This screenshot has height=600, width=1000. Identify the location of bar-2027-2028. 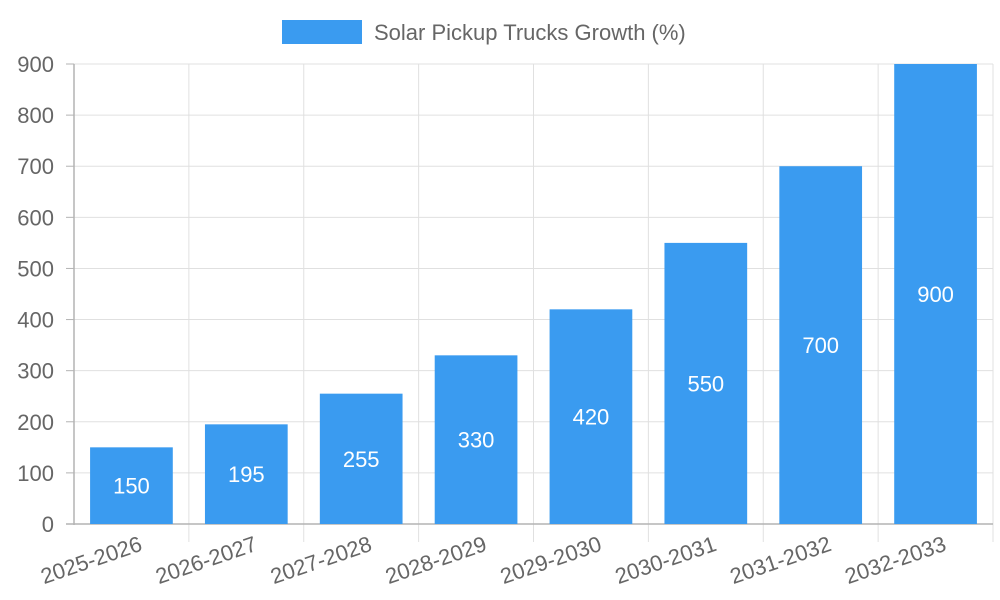
(361, 458).